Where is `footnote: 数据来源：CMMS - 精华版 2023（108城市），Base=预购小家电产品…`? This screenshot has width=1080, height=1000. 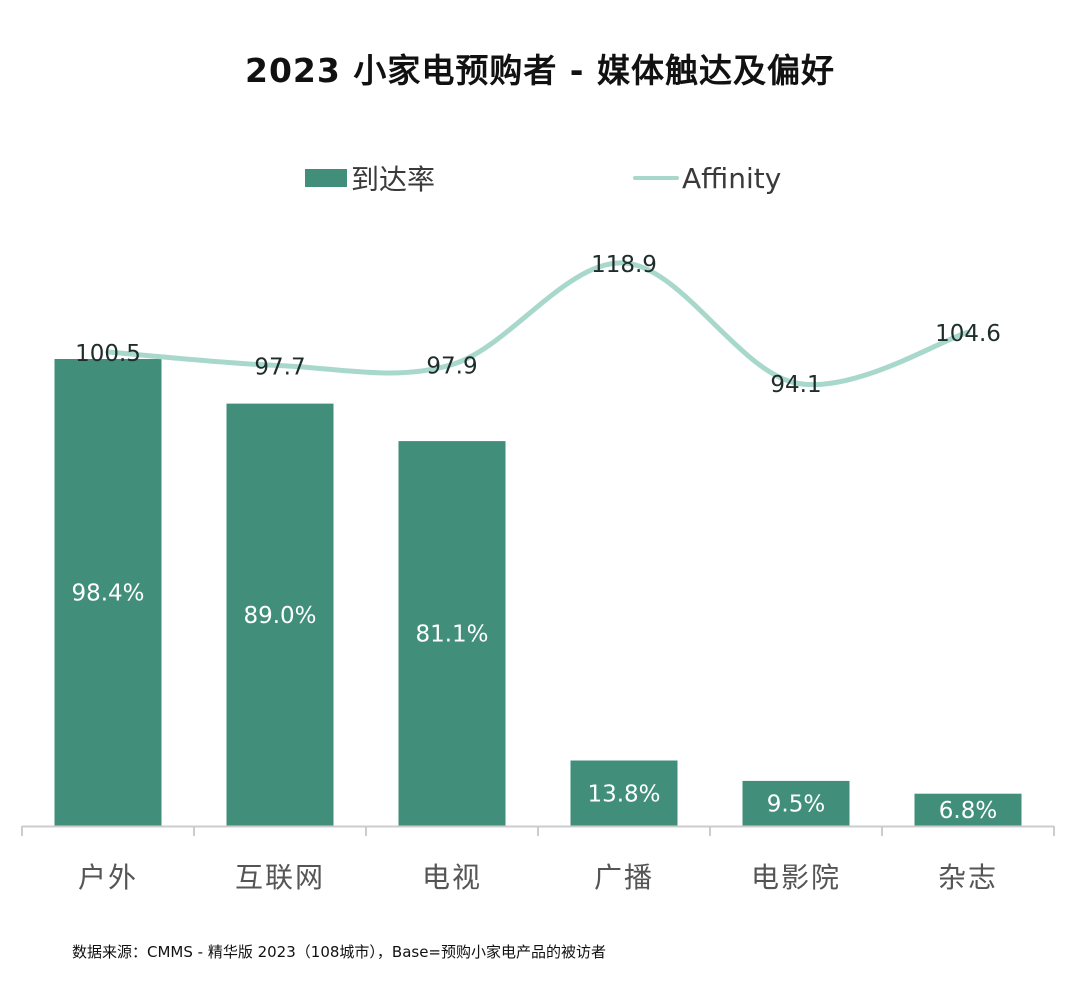
footnote: 数据来源：CMMS - 精华版 2023（108城市），Base=预购小家电产品… is located at coordinates (339, 952).